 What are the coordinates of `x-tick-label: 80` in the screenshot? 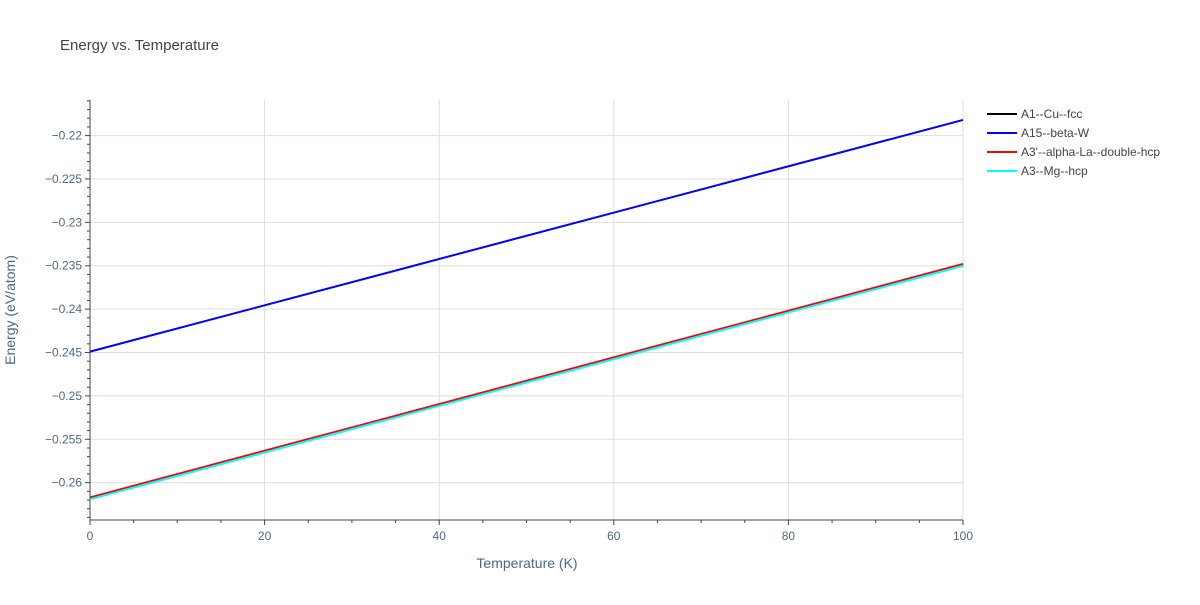 It's located at (789, 536).